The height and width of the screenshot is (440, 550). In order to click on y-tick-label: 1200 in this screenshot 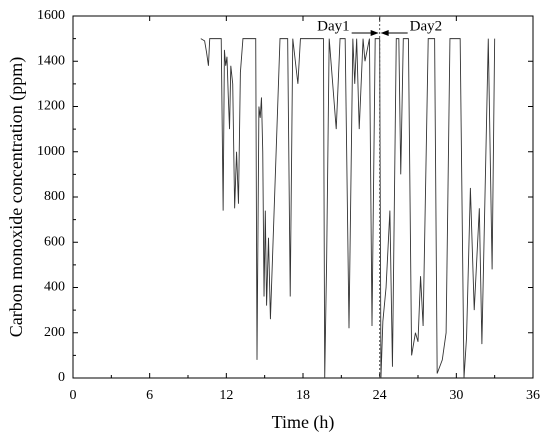, I will do `click(51, 106)`.